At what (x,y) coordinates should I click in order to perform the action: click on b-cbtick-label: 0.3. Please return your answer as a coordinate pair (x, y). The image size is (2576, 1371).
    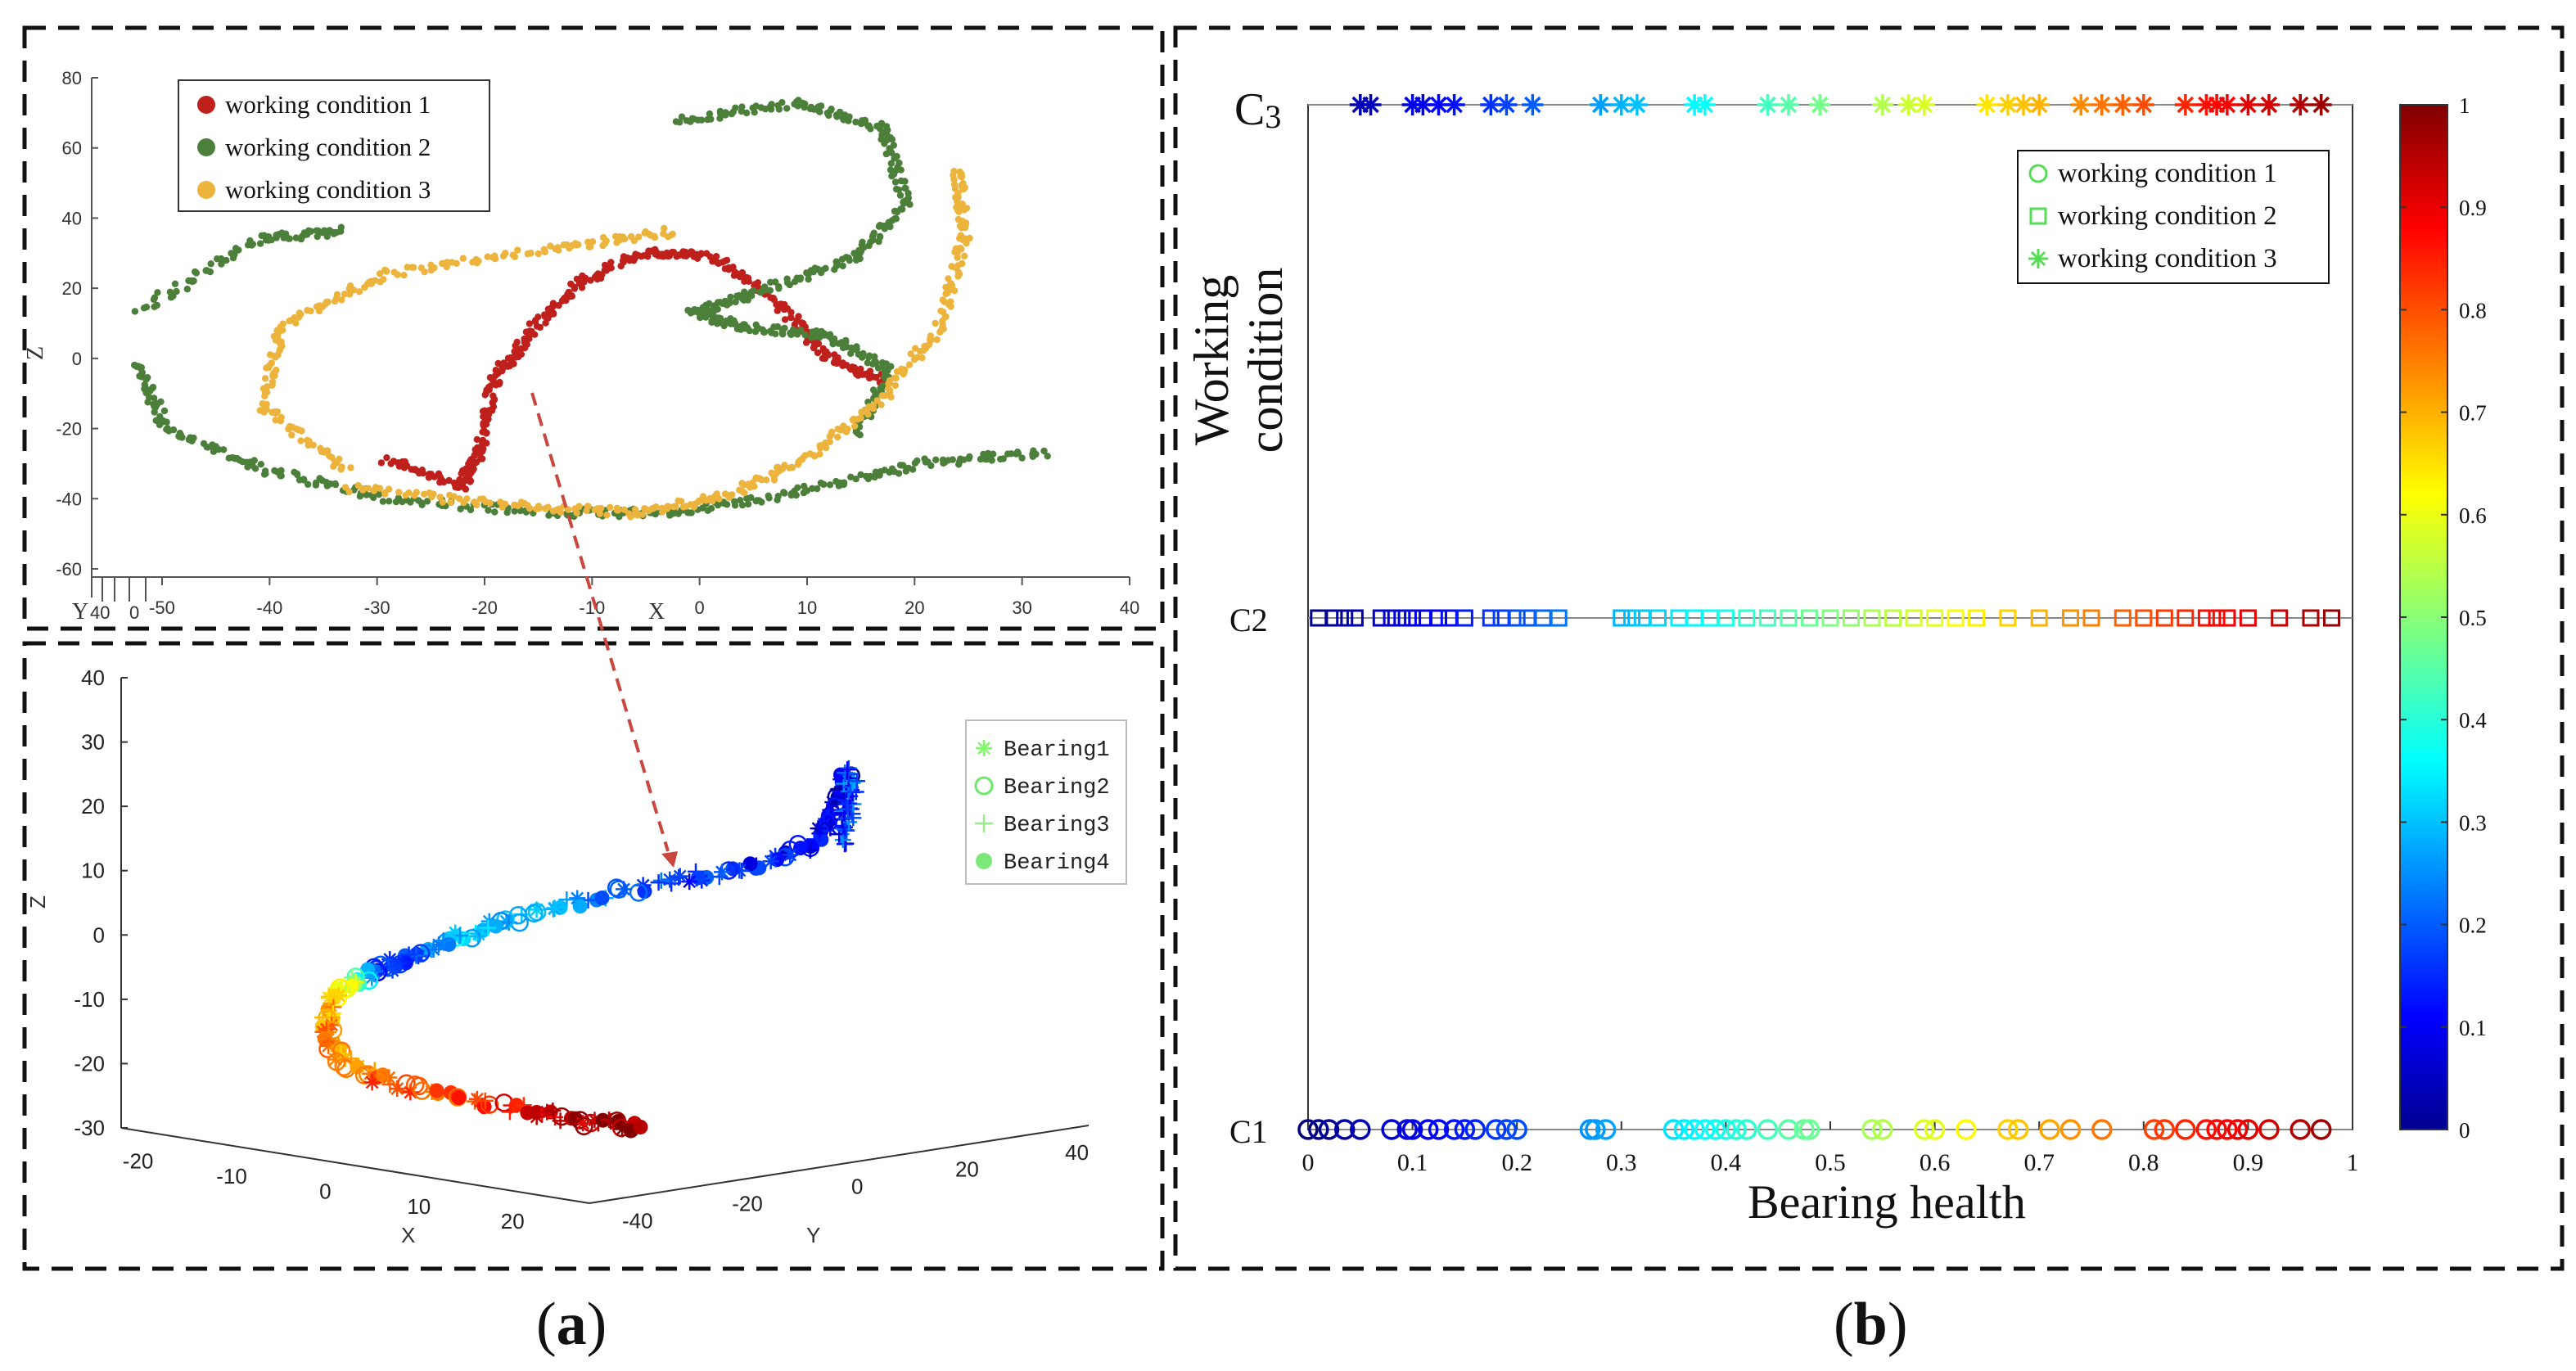
    Looking at the image, I should click on (2473, 822).